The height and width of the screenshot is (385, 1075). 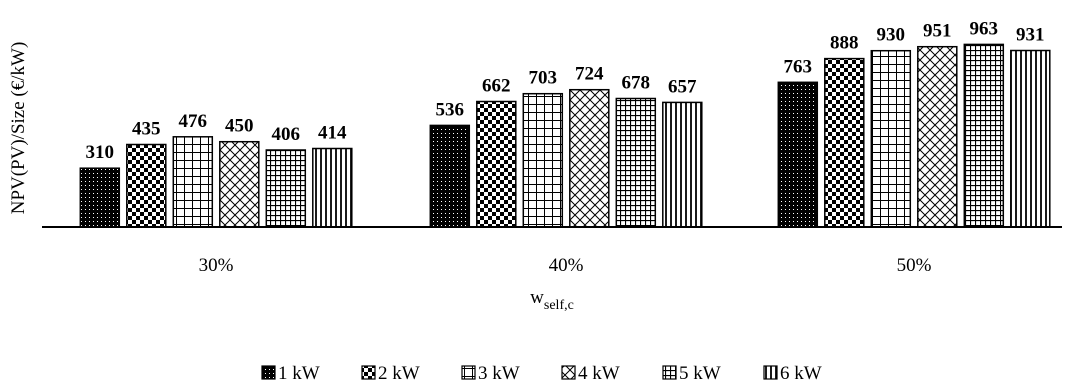 What do you see at coordinates (636, 162) in the screenshot?
I see `bar-5kw-40pct` at bounding box center [636, 162].